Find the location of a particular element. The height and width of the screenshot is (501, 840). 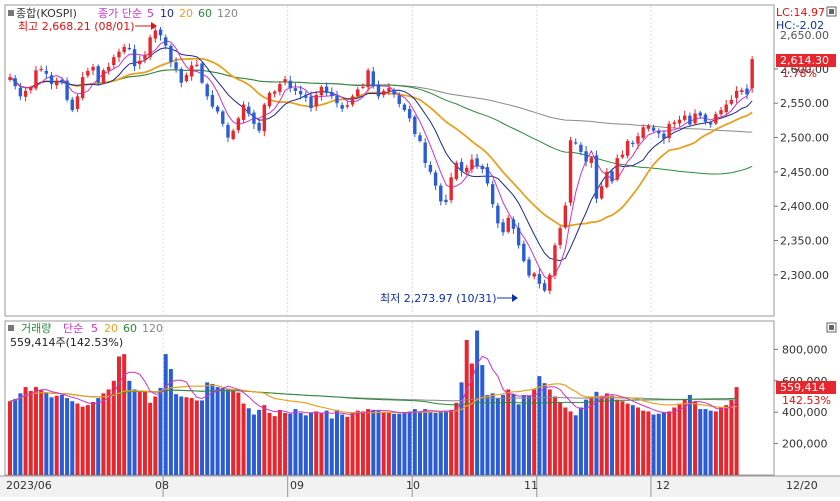

volume-title: 거래량 is located at coordinates (36, 328).